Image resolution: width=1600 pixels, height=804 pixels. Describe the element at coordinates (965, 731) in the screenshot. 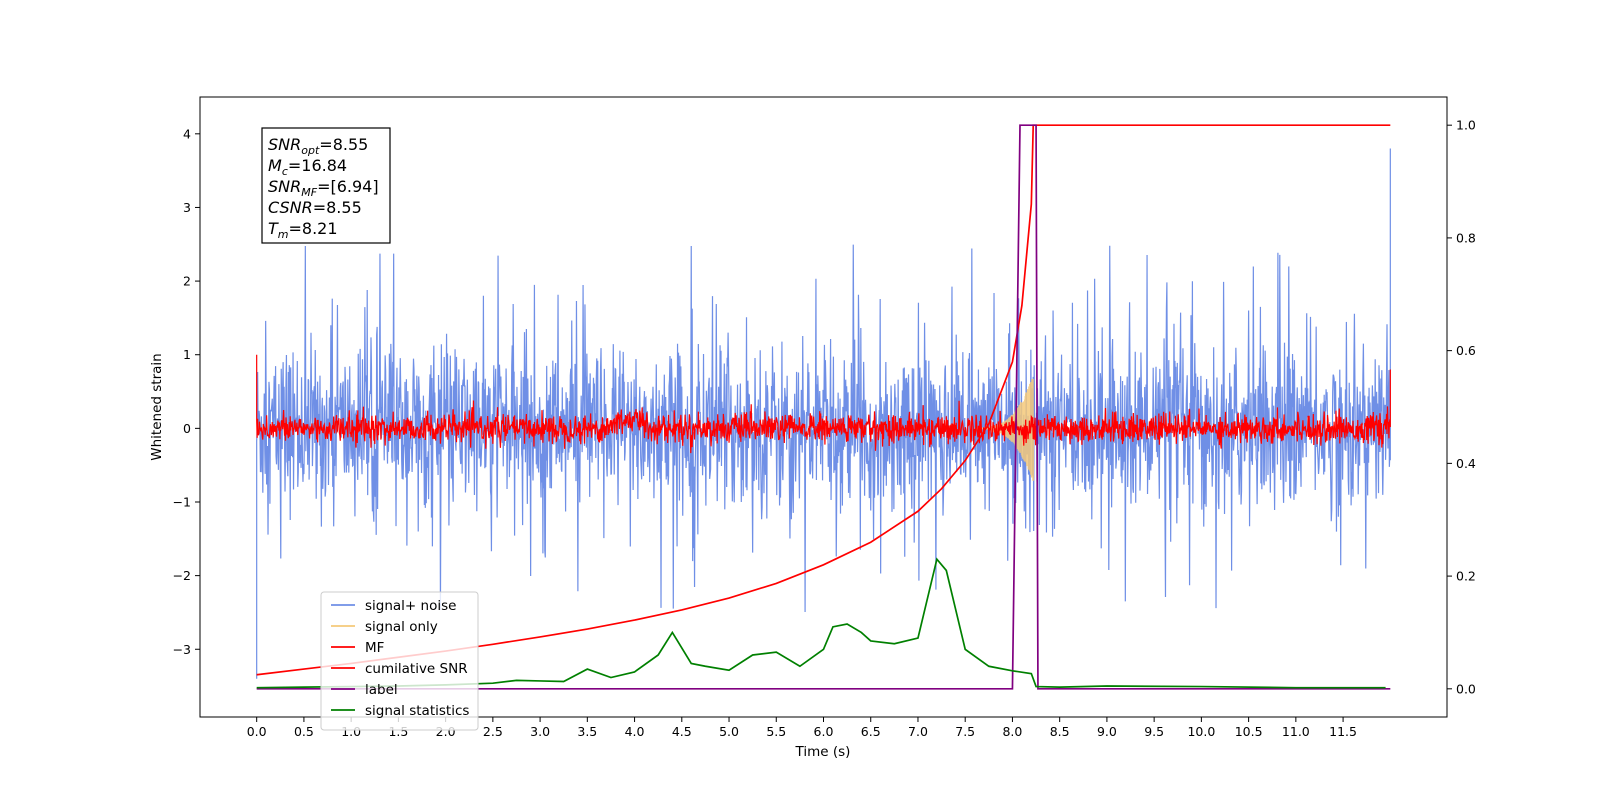

I see `x-tick-label: 7.5` at that location.